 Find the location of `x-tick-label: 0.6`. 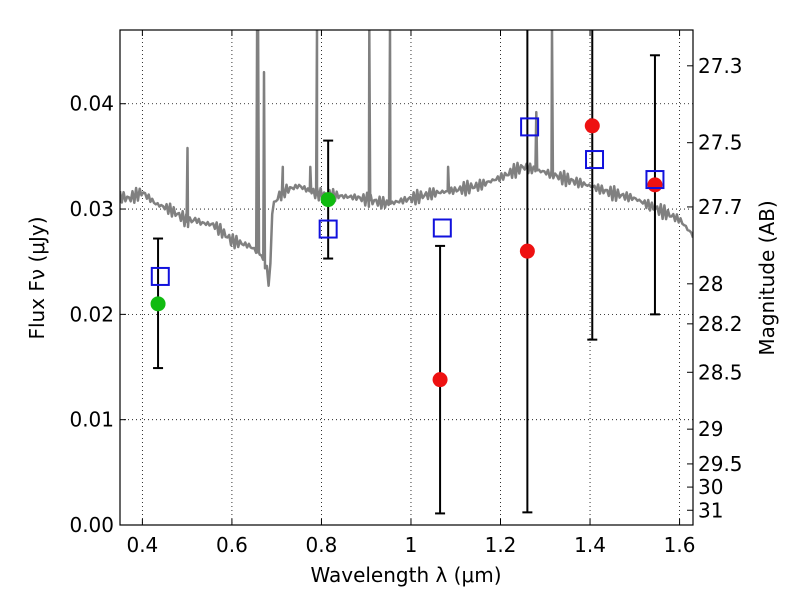

x-tick-label: 0.6 is located at coordinates (232, 545).